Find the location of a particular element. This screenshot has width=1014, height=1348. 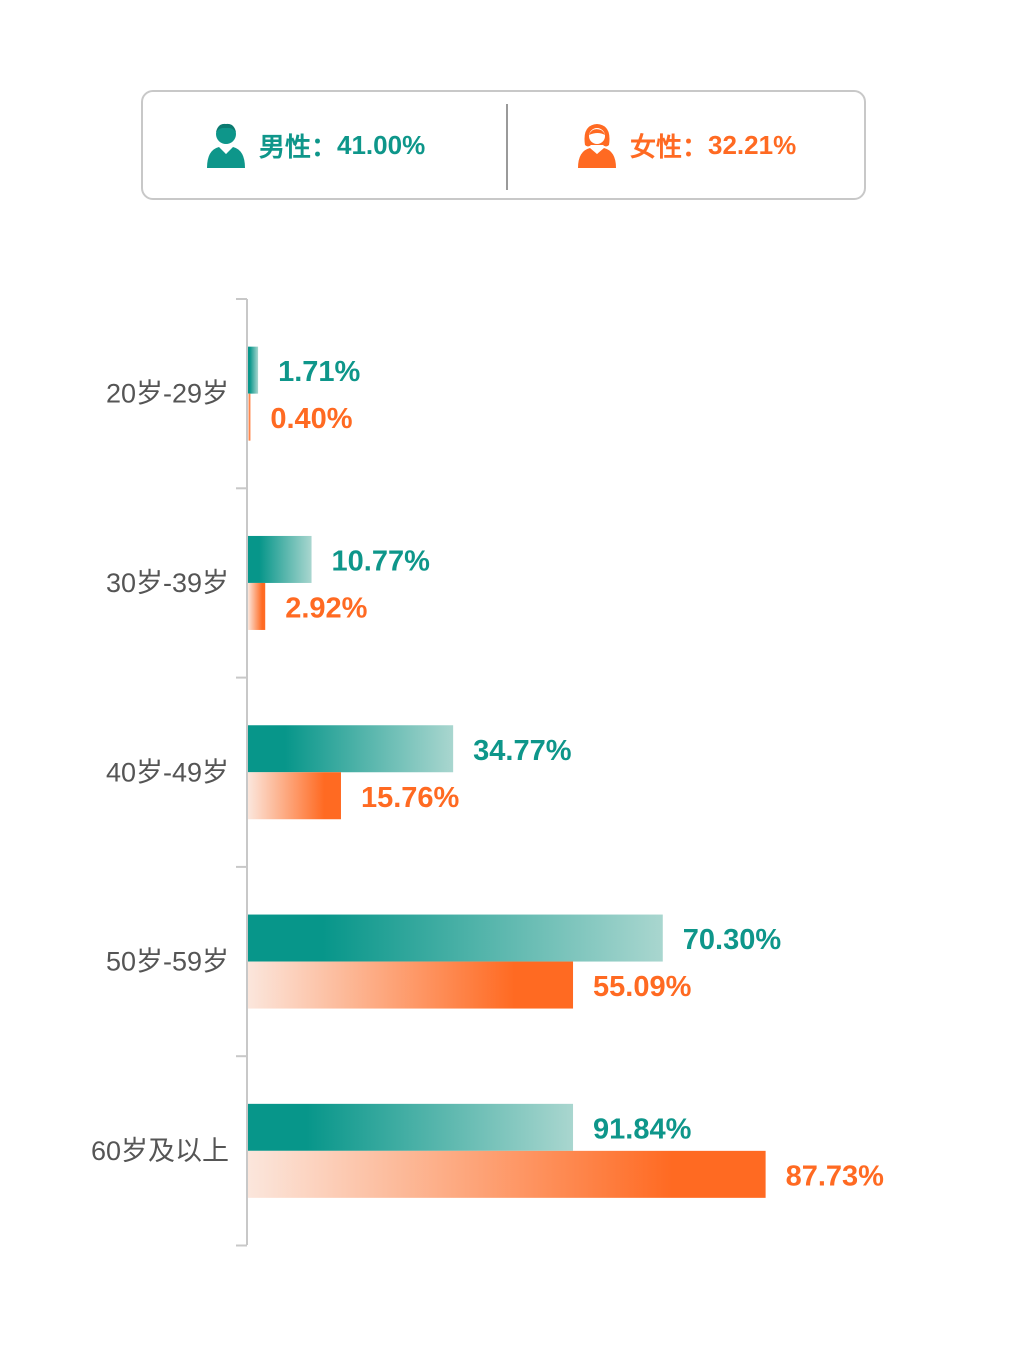

male-value-label: 10.77% is located at coordinates (381, 561).